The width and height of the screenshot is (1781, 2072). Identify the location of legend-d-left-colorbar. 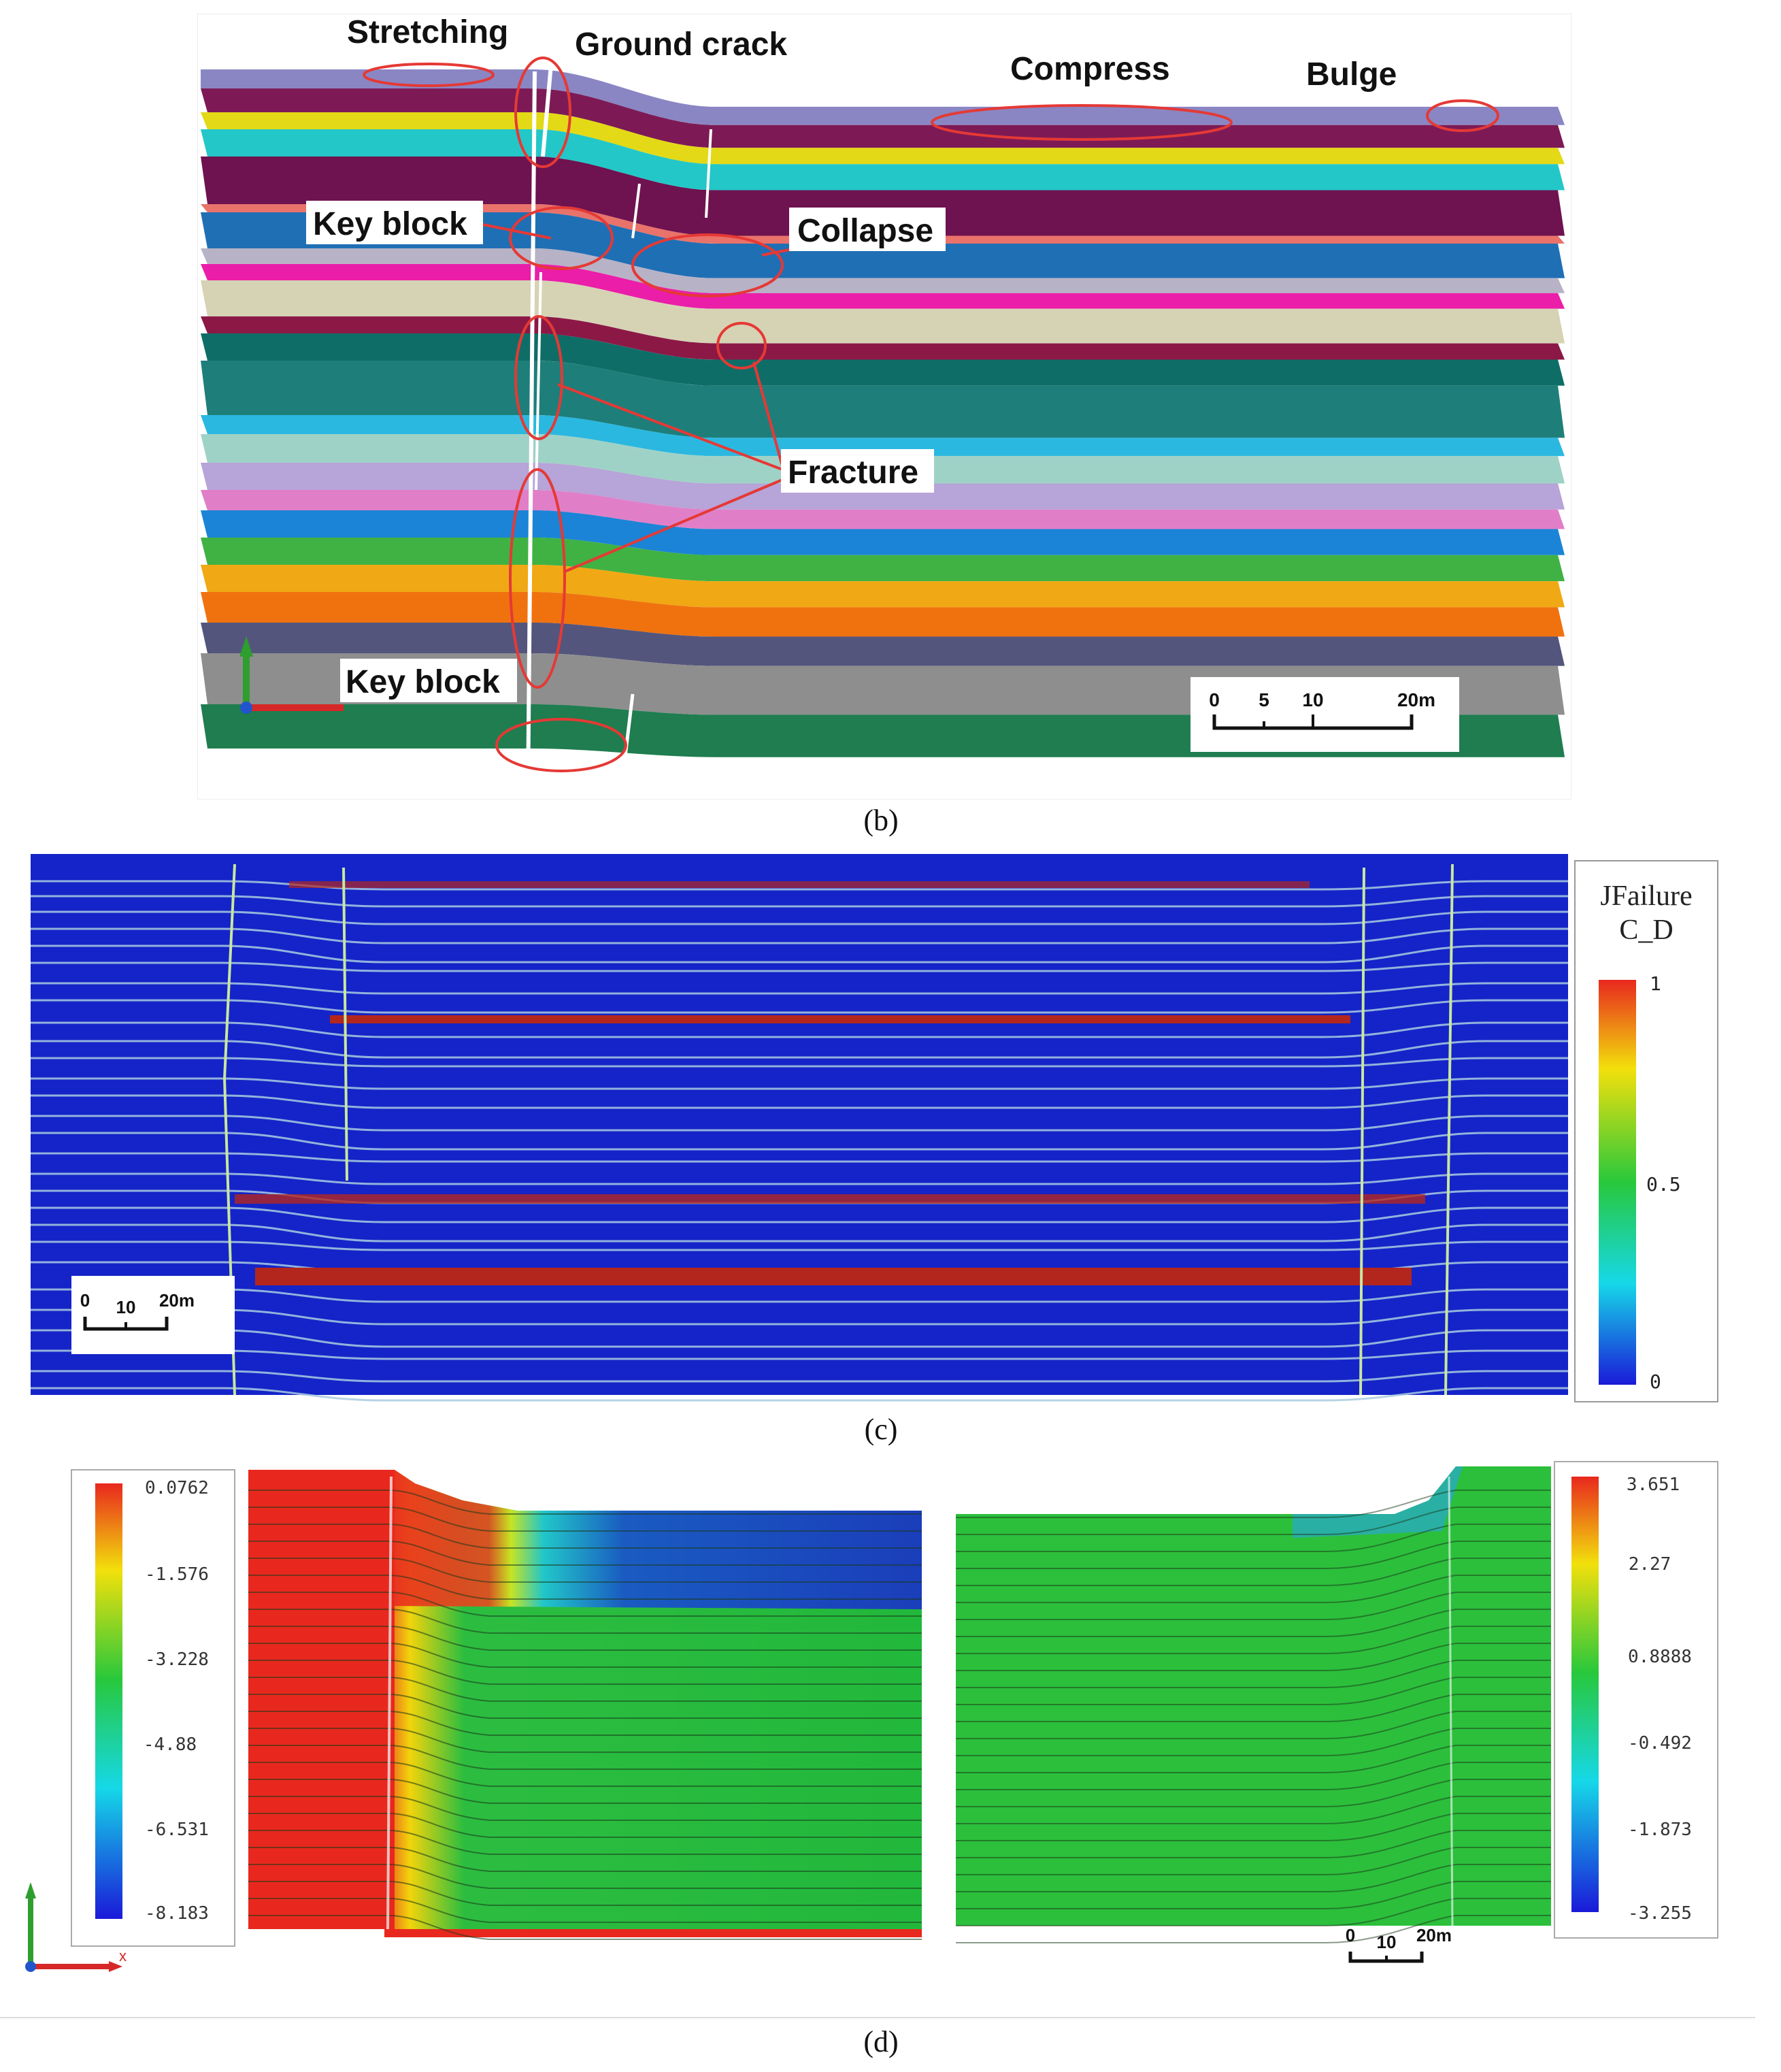
(108, 1701).